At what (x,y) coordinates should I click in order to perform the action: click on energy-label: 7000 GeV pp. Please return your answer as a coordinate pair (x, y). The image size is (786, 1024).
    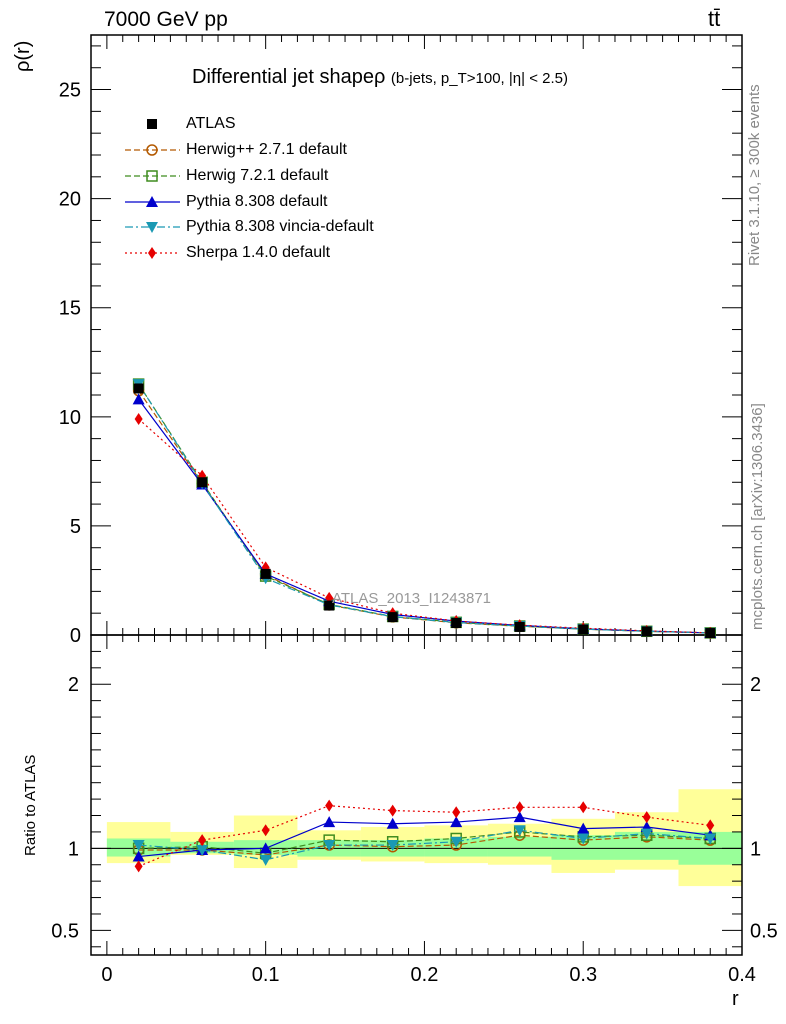
    Looking at the image, I should click on (166, 19).